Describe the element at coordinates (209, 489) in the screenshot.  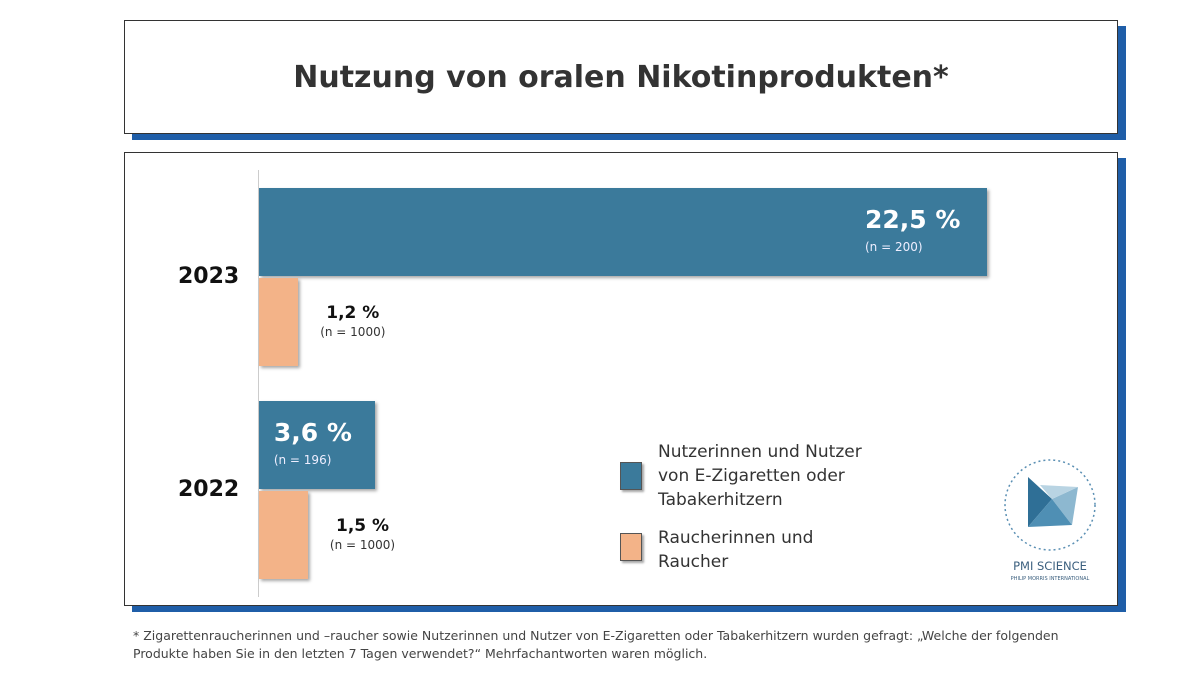
I see `category-label: 2022` at that location.